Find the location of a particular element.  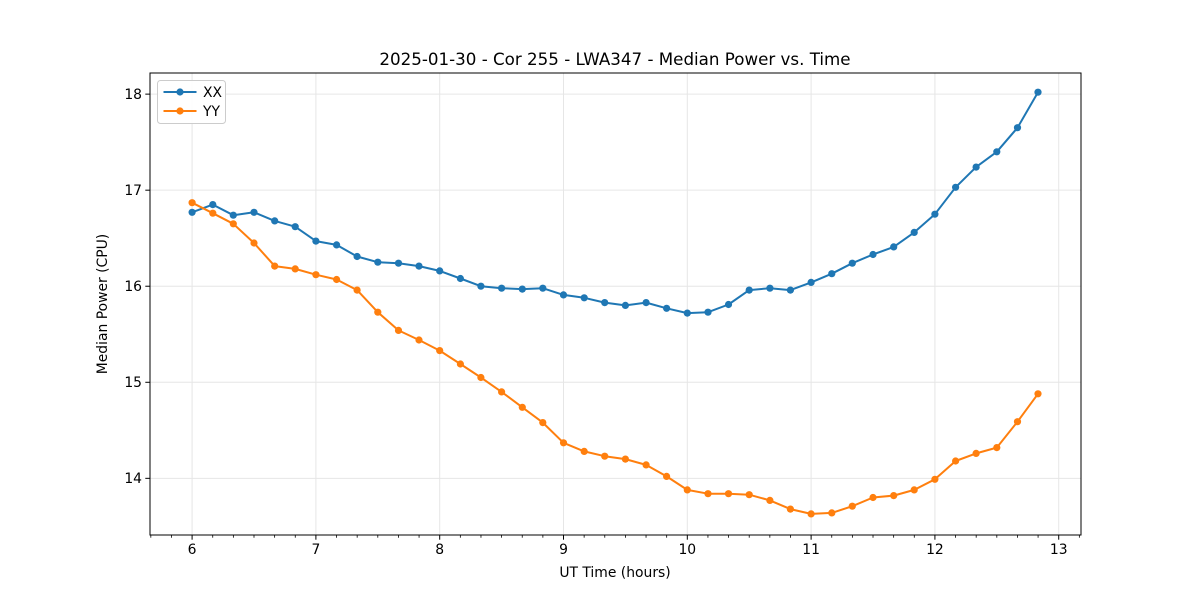

y-axis-label: Median Power (CPU) is located at coordinates (103, 304).